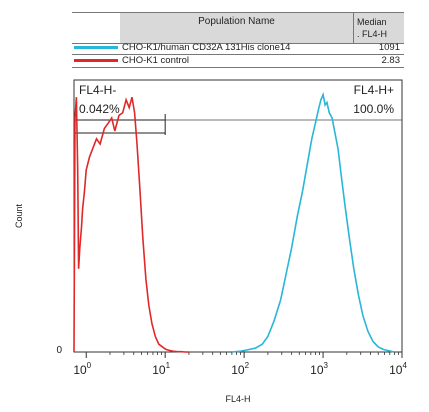 This screenshot has width=429, height=412. I want to click on median-value: 2.83, so click(391, 60).